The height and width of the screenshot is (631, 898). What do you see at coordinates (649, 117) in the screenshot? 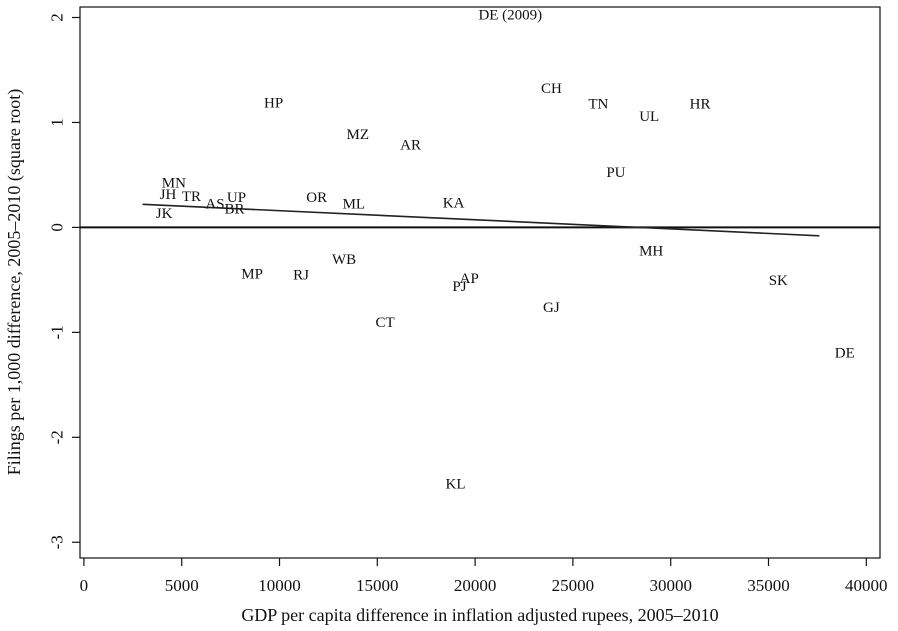
I see `point-label-ul: UL` at bounding box center [649, 117].